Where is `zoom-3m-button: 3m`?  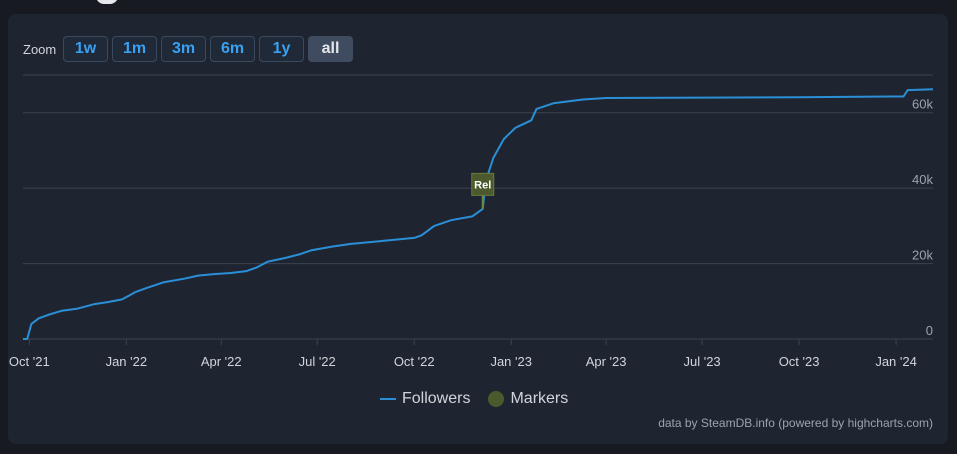
zoom-3m-button: 3m is located at coordinates (183, 49).